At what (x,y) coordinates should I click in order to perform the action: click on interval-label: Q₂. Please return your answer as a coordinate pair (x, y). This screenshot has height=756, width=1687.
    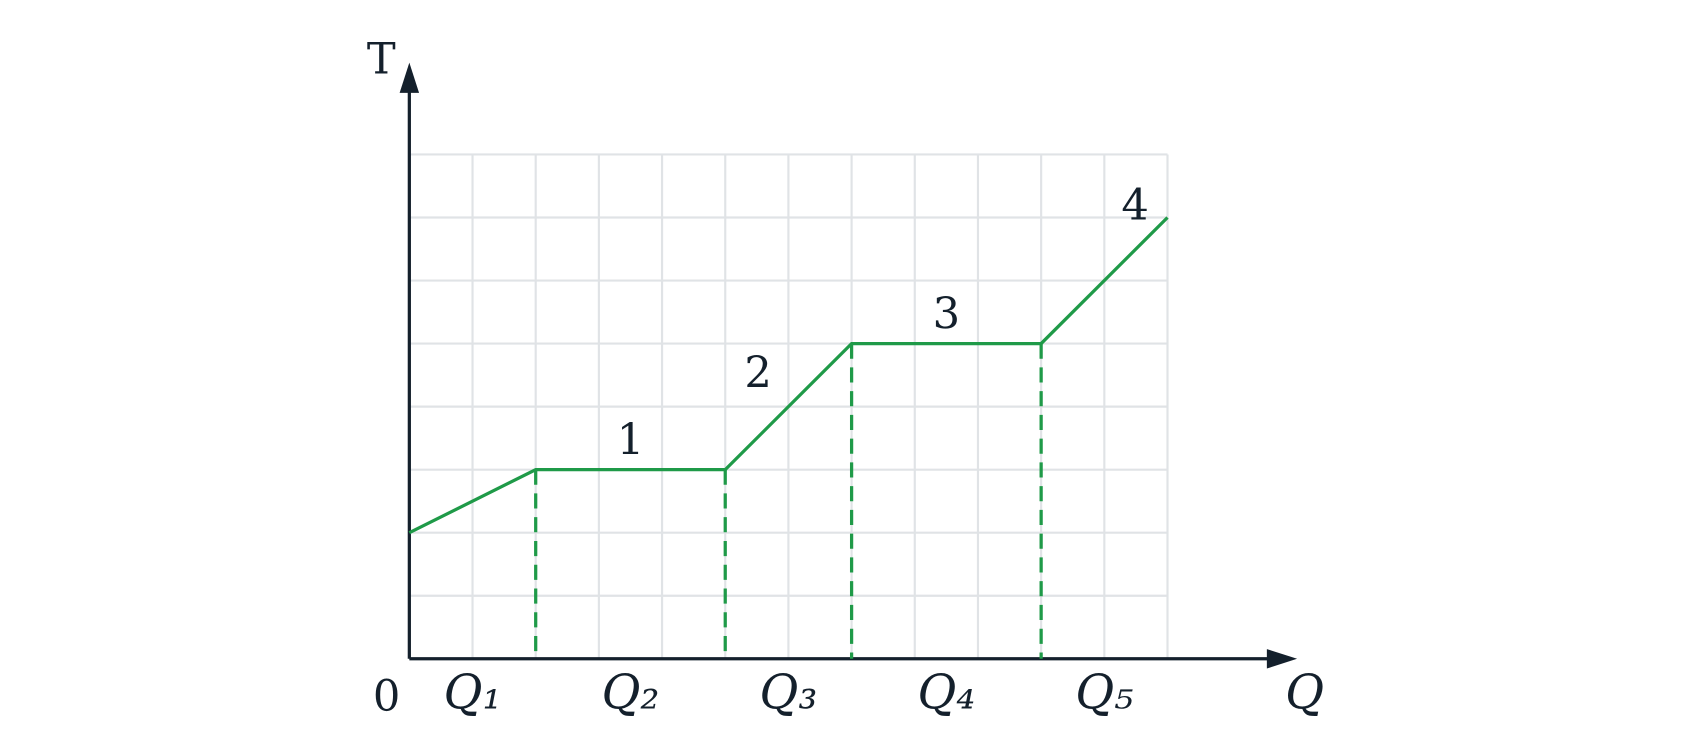
    Looking at the image, I should click on (630, 693).